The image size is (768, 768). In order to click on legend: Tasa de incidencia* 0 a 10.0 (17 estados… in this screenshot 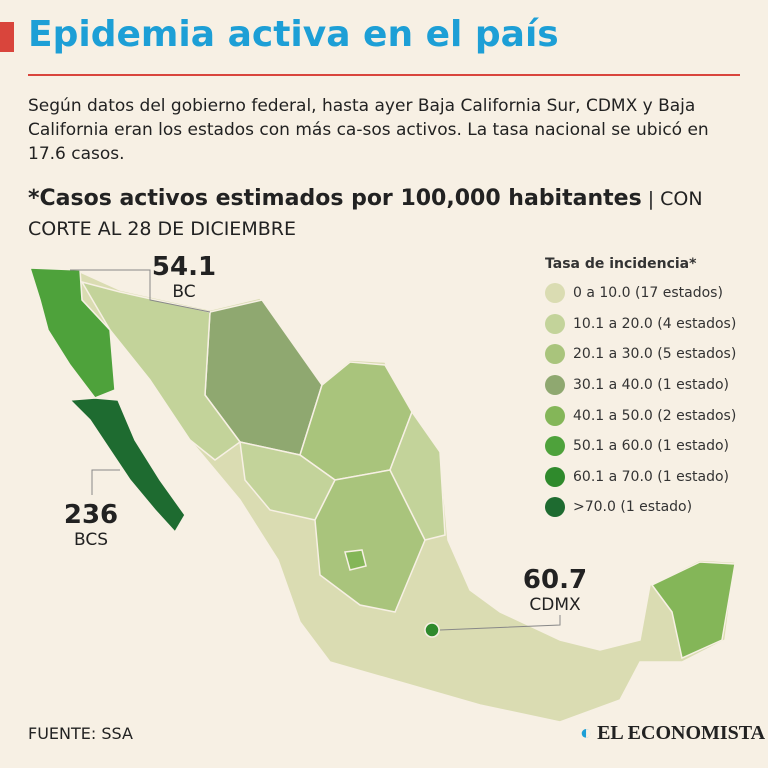, I will do `click(640, 389)`.